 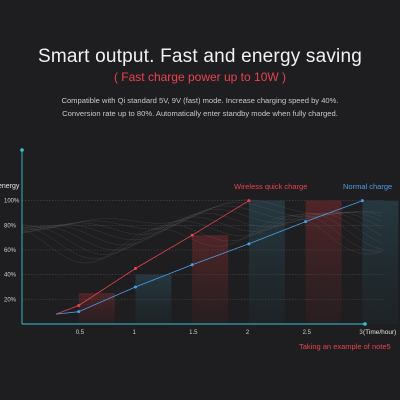 What do you see at coordinates (345, 346) in the screenshot?
I see `chart-annotation: Taking an example of note5` at bounding box center [345, 346].